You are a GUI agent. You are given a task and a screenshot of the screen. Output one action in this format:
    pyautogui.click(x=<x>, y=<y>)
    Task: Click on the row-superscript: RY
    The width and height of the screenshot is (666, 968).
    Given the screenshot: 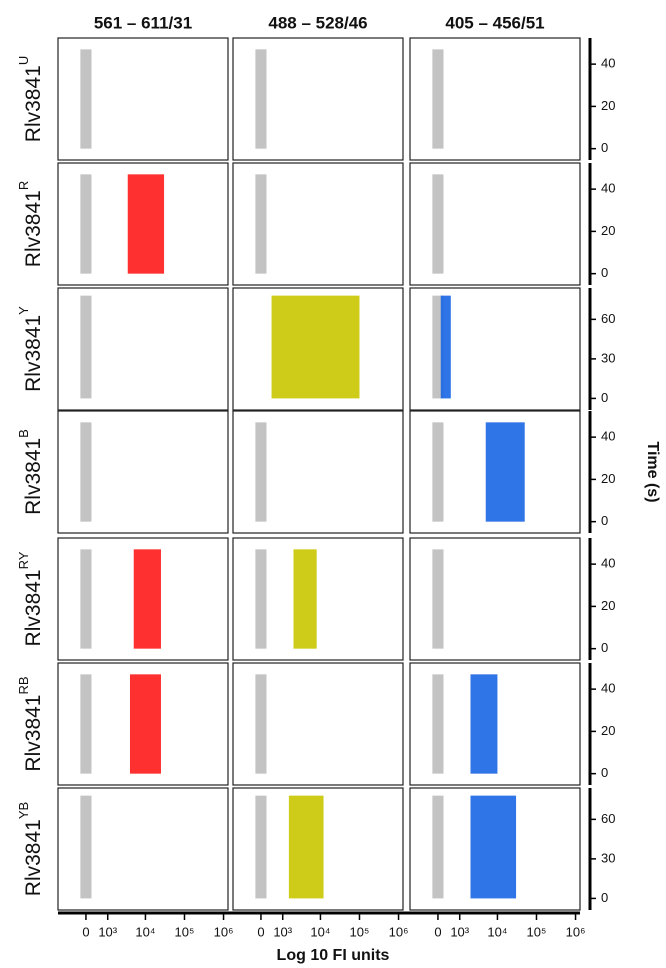 What is the action you would take?
    pyautogui.click(x=23, y=560)
    